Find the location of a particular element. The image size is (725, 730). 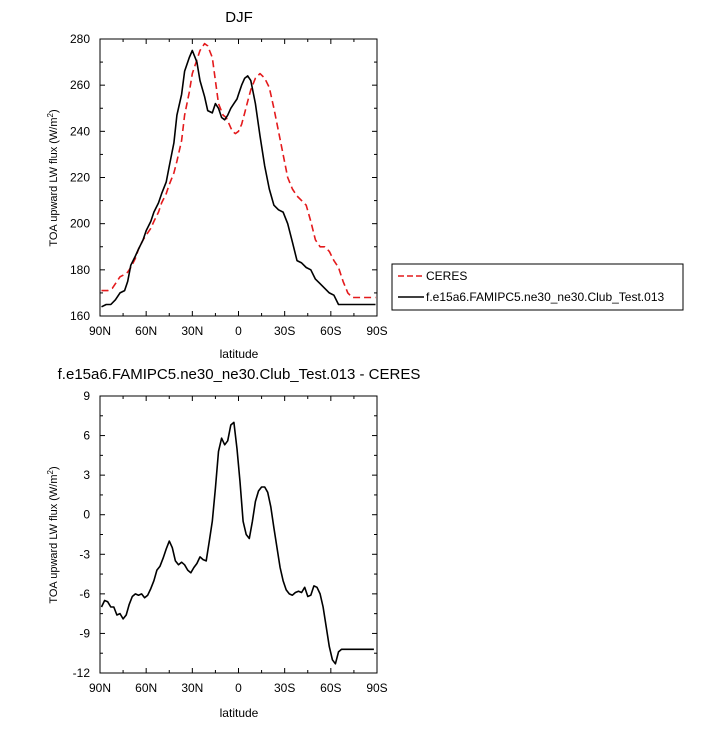

y-tick-label: -9 is located at coordinates (84, 633).